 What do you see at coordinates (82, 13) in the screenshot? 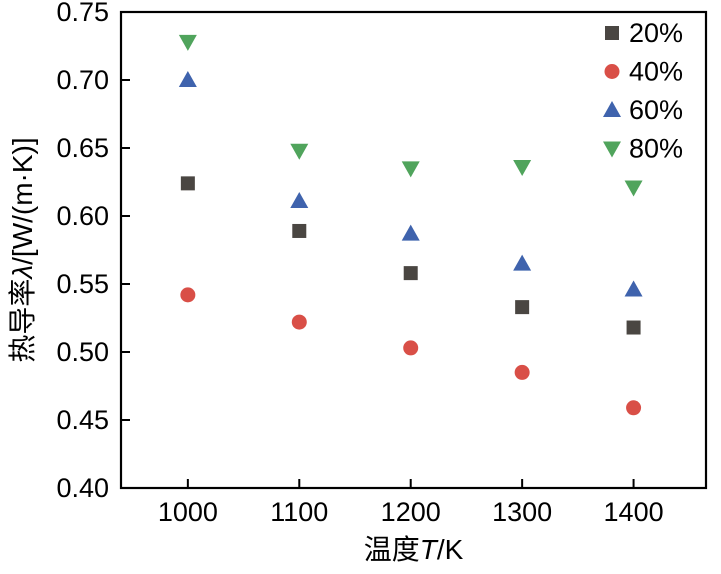
I see `y-tick-label: 0.75` at bounding box center [82, 13].